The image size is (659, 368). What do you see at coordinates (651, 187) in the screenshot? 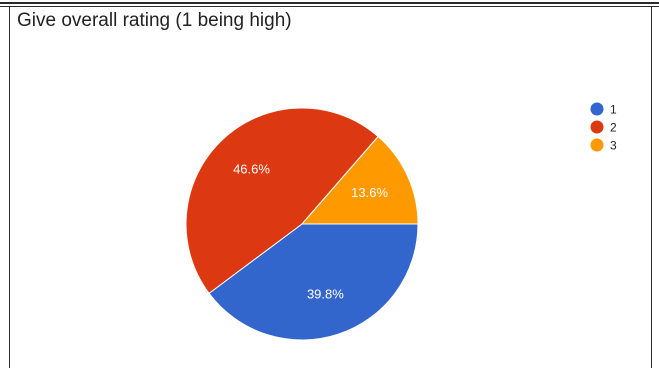
I see `right-border` at bounding box center [651, 187].